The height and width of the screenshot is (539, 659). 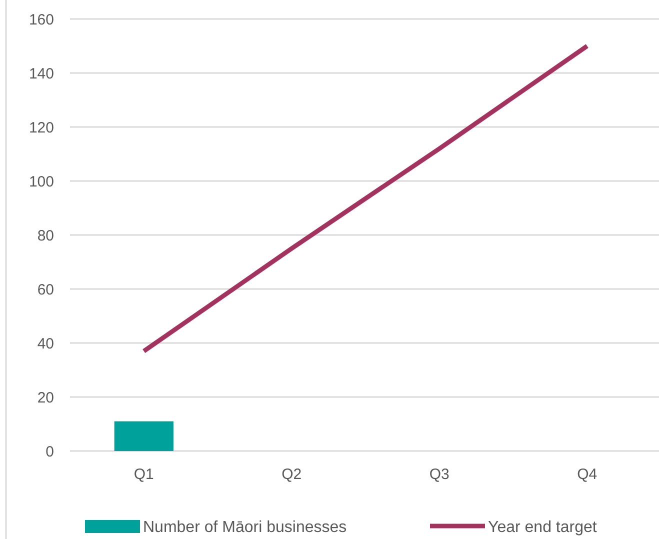 What do you see at coordinates (41, 127) in the screenshot?
I see `y-tick-label: 120` at bounding box center [41, 127].